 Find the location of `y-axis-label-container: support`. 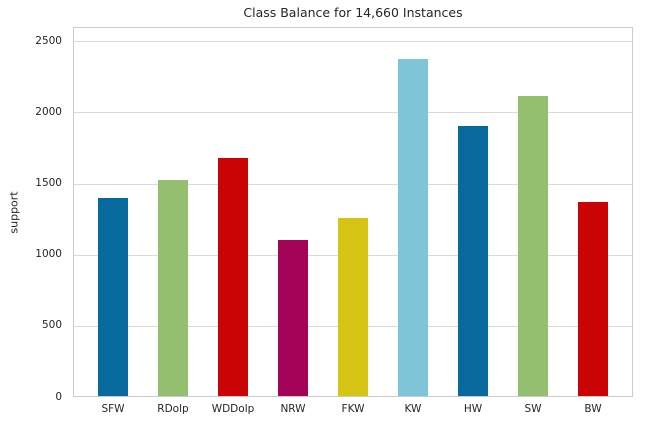

y-axis-label-container: support is located at coordinates (14, 212).